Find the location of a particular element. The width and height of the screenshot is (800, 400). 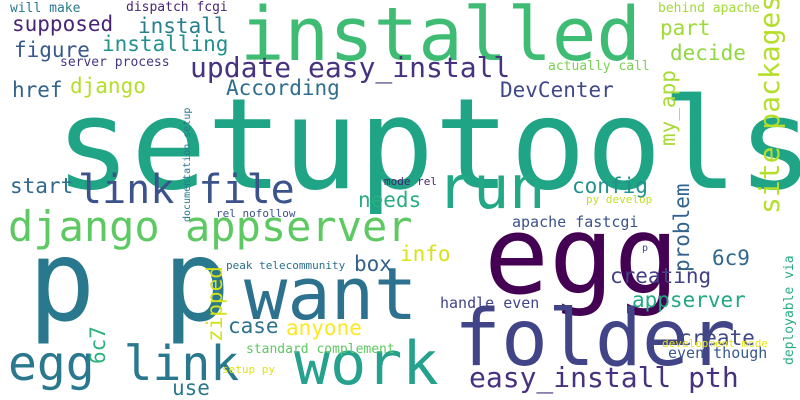

word-handle-even: handle even is located at coordinates (490, 303).